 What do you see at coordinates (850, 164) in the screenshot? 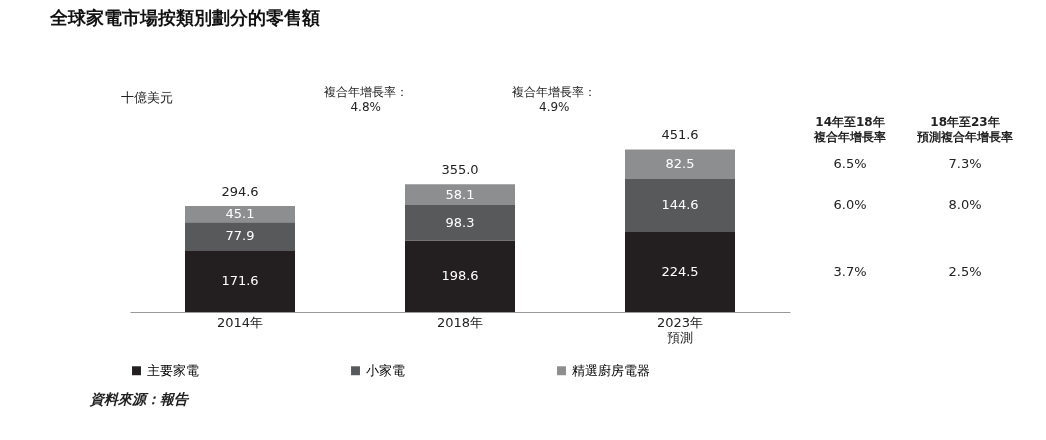
I see `text: 6.5%` at bounding box center [850, 164].